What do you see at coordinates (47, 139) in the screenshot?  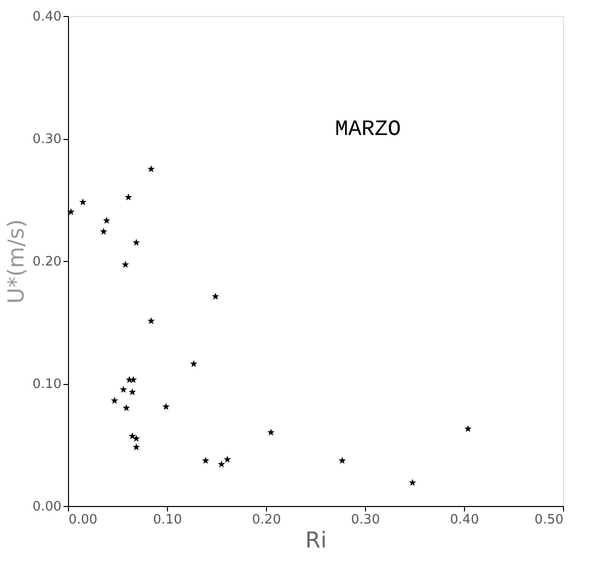 I see `y-tick-label: 0.30` at bounding box center [47, 139].